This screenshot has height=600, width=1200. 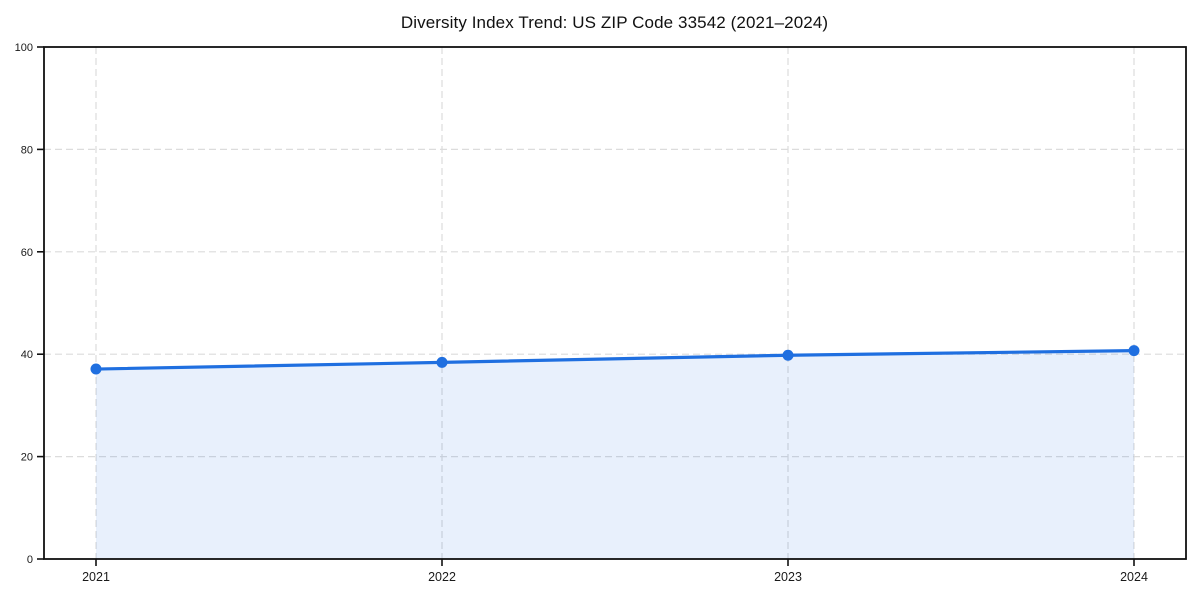 I want to click on x-tick-label: 2022, so click(x=442, y=577).